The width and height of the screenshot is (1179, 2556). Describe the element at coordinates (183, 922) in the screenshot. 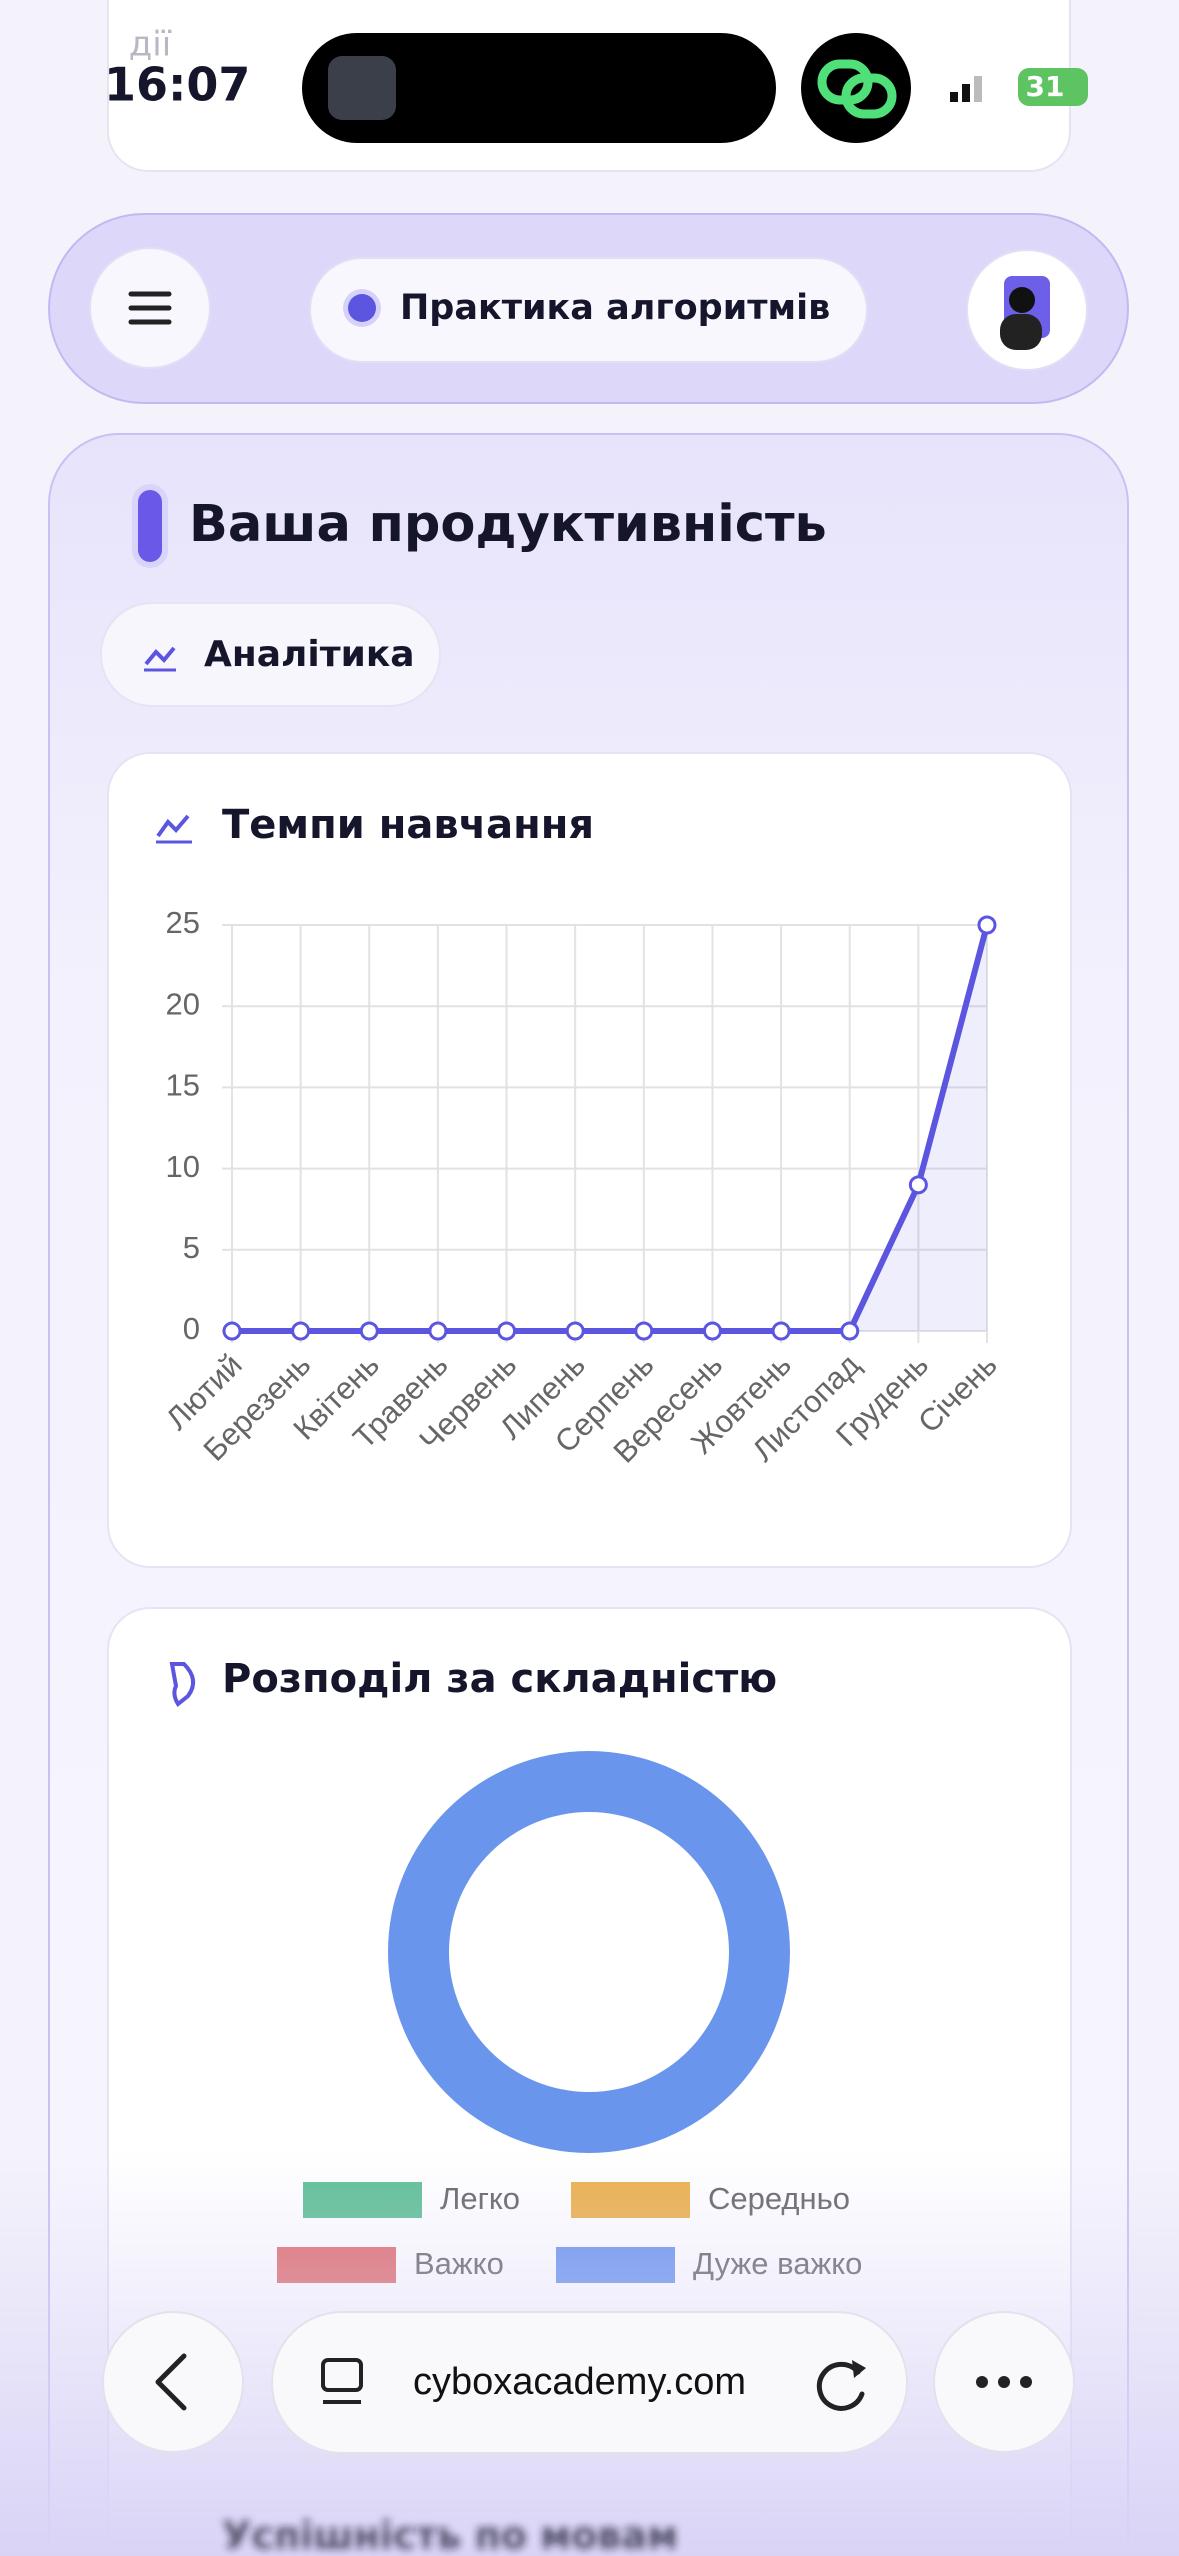

I see `y-tick-label: 25` at that location.